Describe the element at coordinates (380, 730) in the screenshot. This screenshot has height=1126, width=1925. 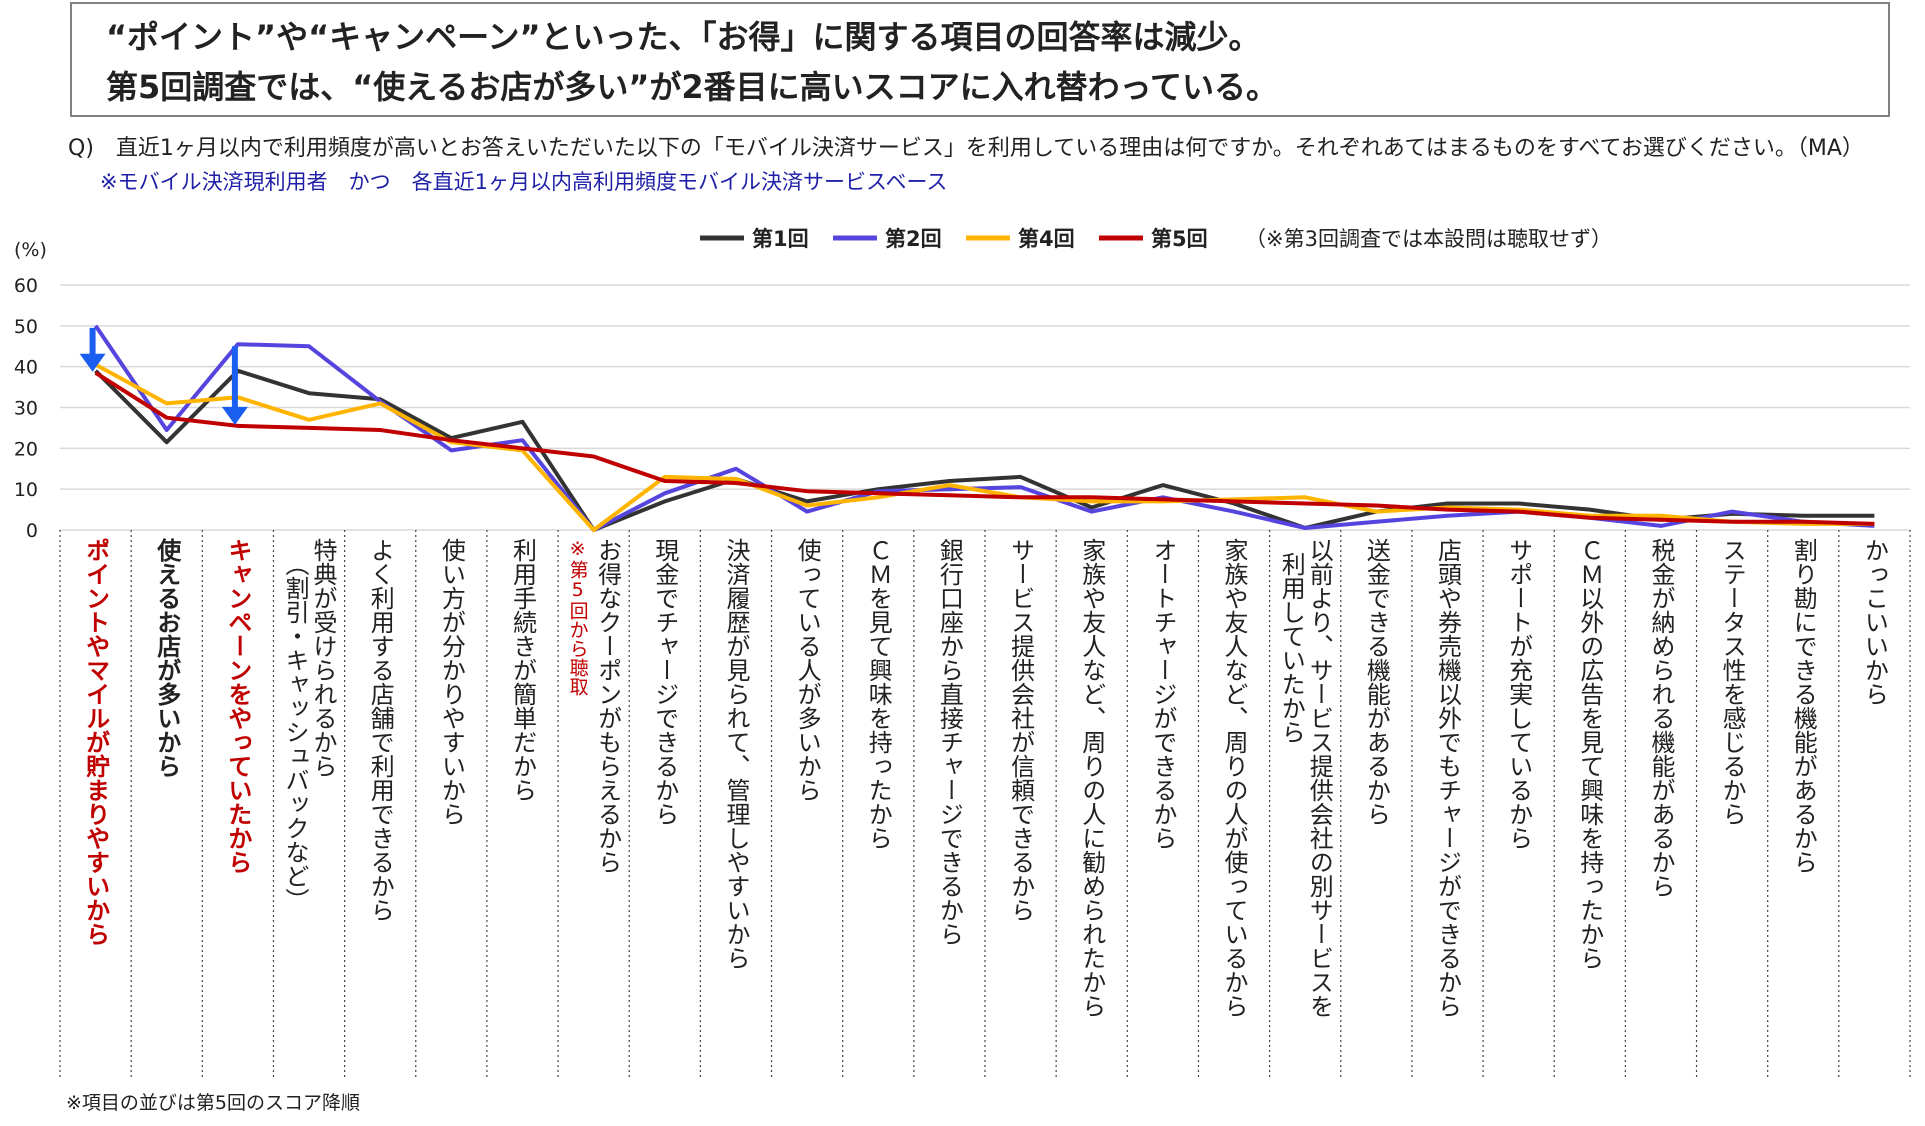
I see `x-category-label: よく利用する店舗で利用できるから` at that location.